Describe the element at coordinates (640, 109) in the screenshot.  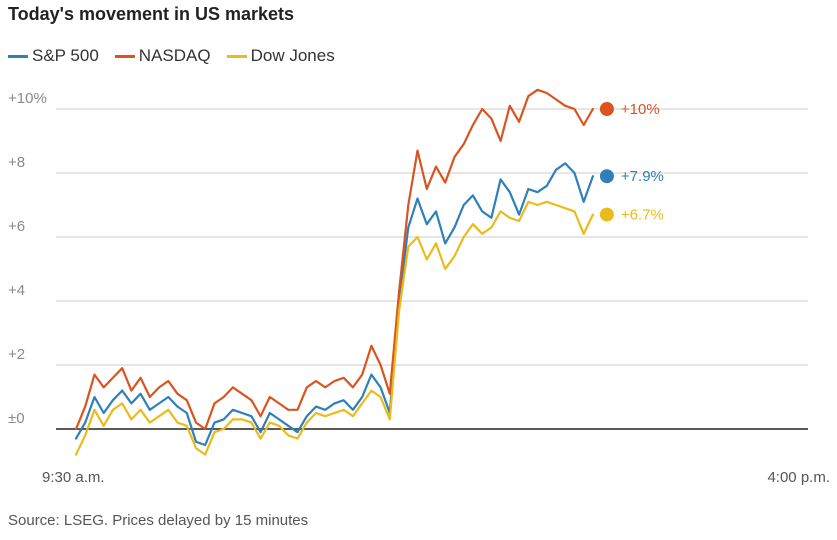
I see `end-label-nasdaq: +10%` at that location.